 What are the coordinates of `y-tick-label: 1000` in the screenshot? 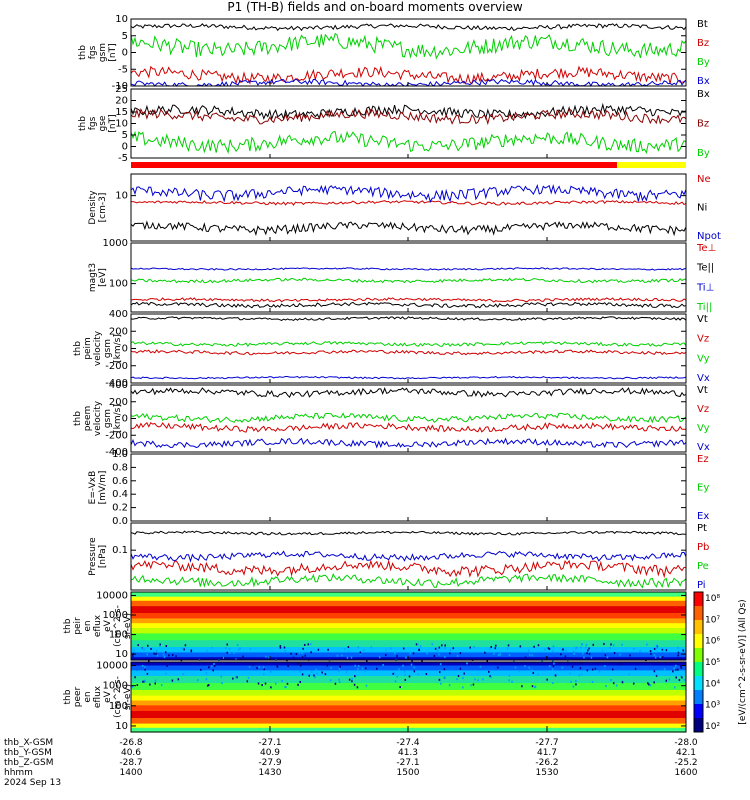 It's located at (115, 615).